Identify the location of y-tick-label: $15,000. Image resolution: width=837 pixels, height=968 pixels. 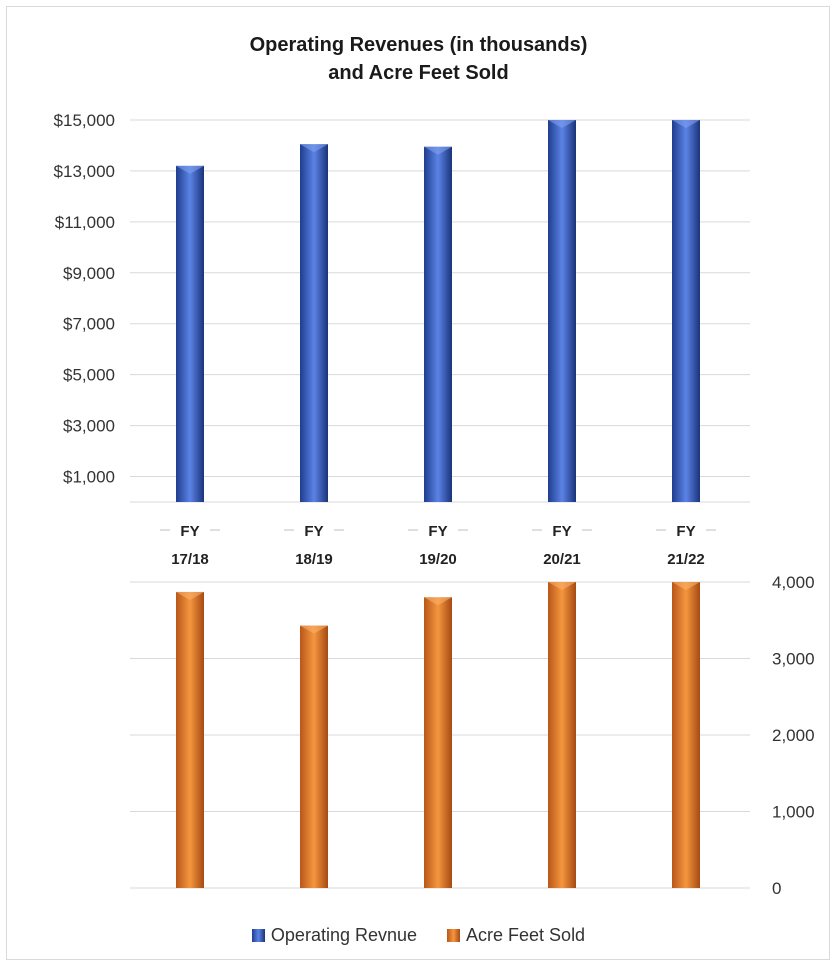
(84, 120).